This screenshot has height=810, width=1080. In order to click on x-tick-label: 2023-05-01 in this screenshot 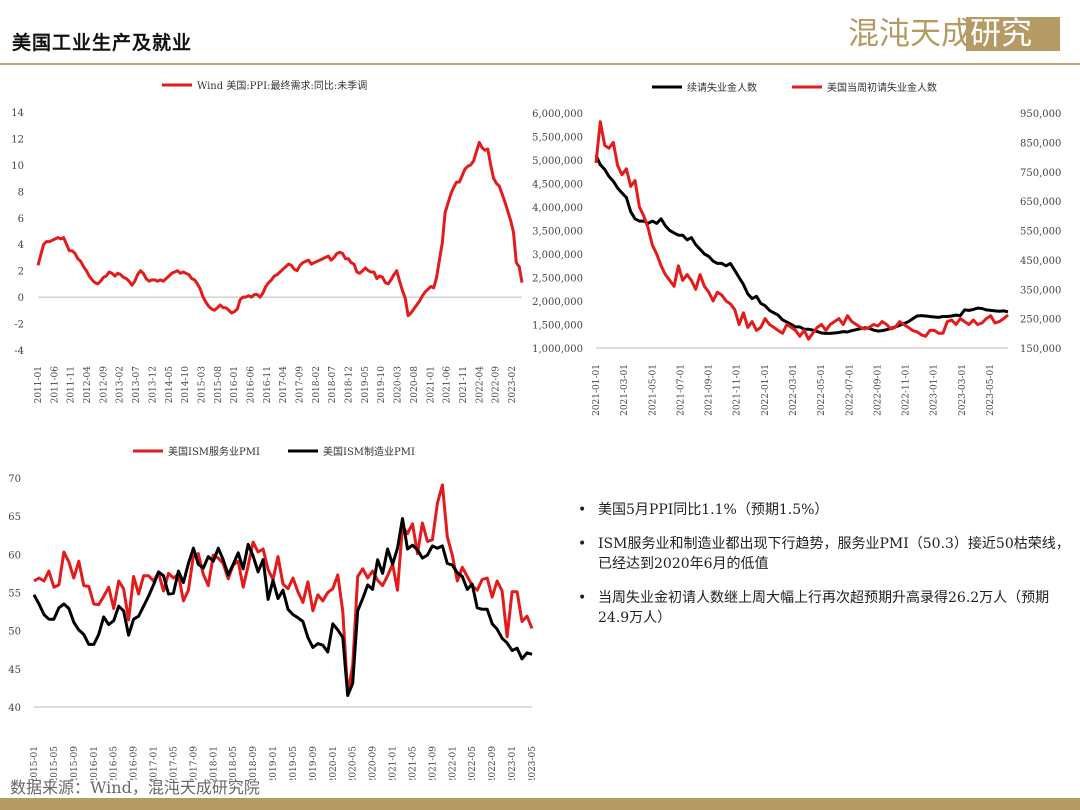, I will do `click(991, 390)`.